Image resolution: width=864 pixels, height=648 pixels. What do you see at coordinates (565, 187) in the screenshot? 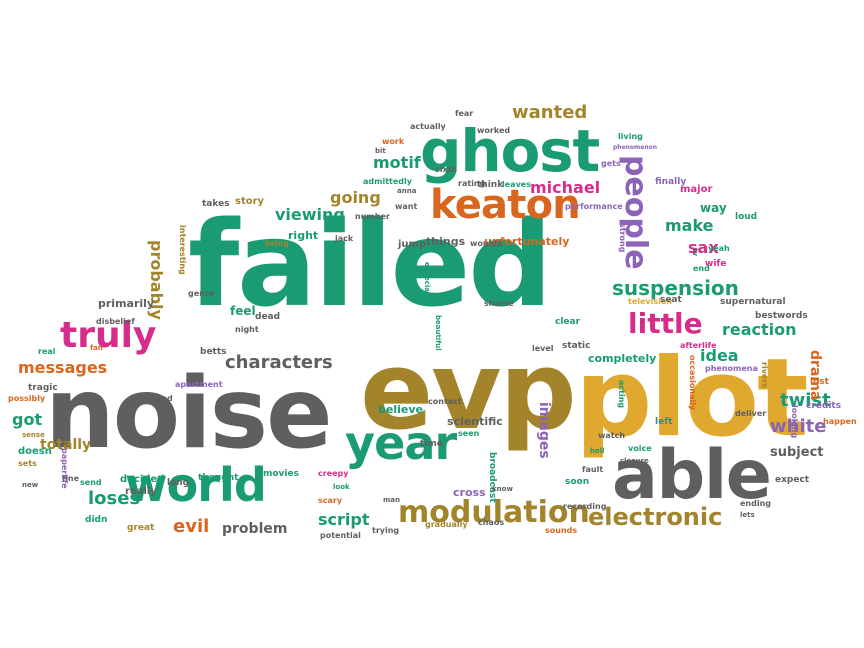
I see `word-michael: michael` at bounding box center [565, 187].